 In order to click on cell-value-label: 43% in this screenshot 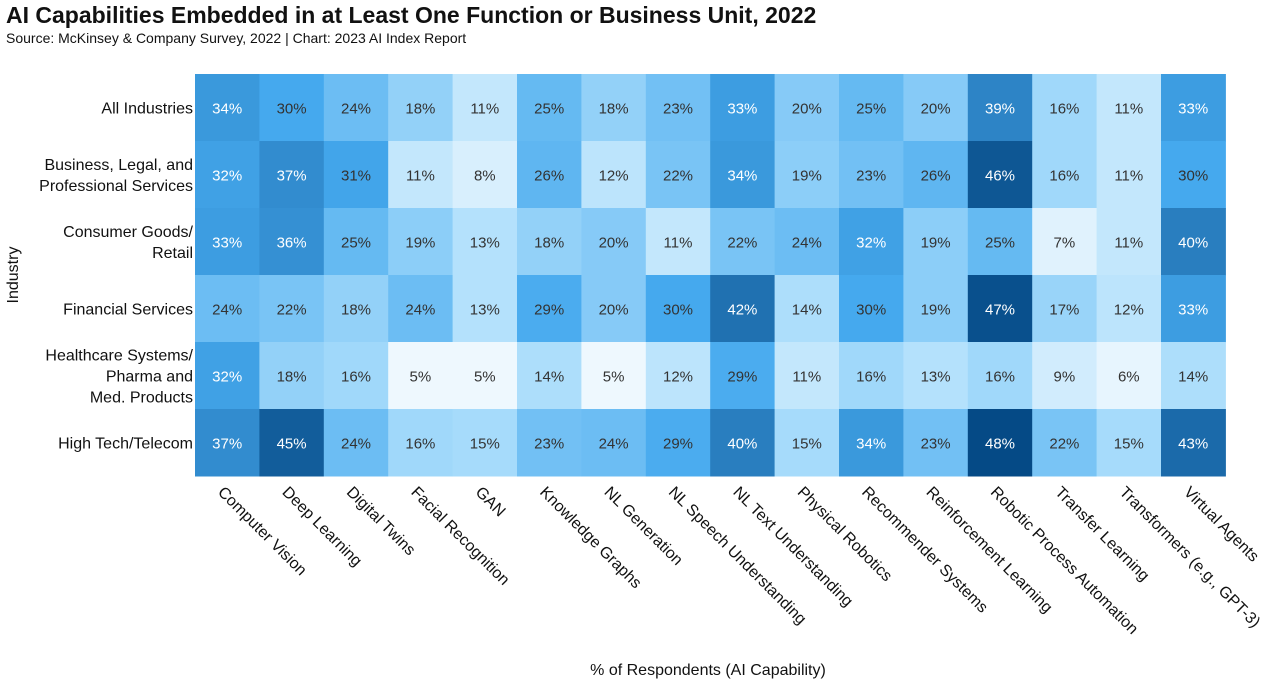, I will do `click(1193, 444)`.